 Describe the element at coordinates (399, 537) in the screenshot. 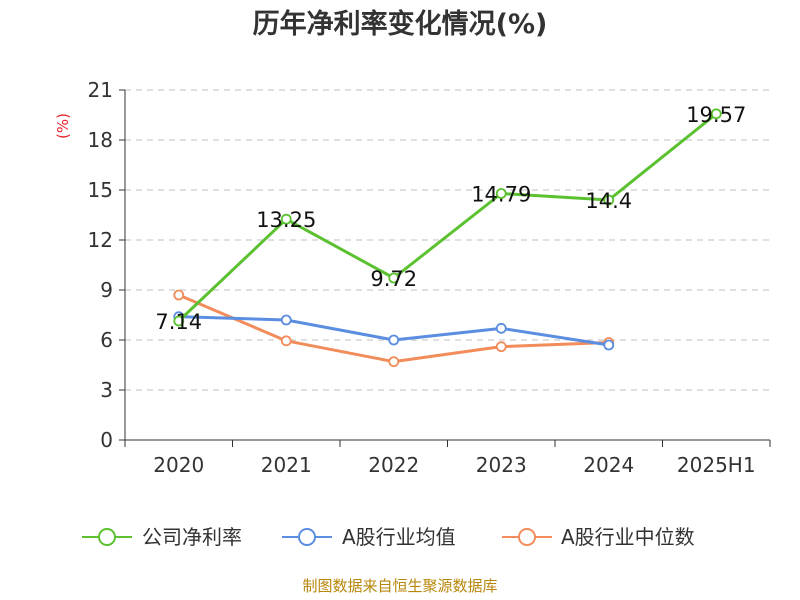

I see `legend-label: A股行业均值` at that location.